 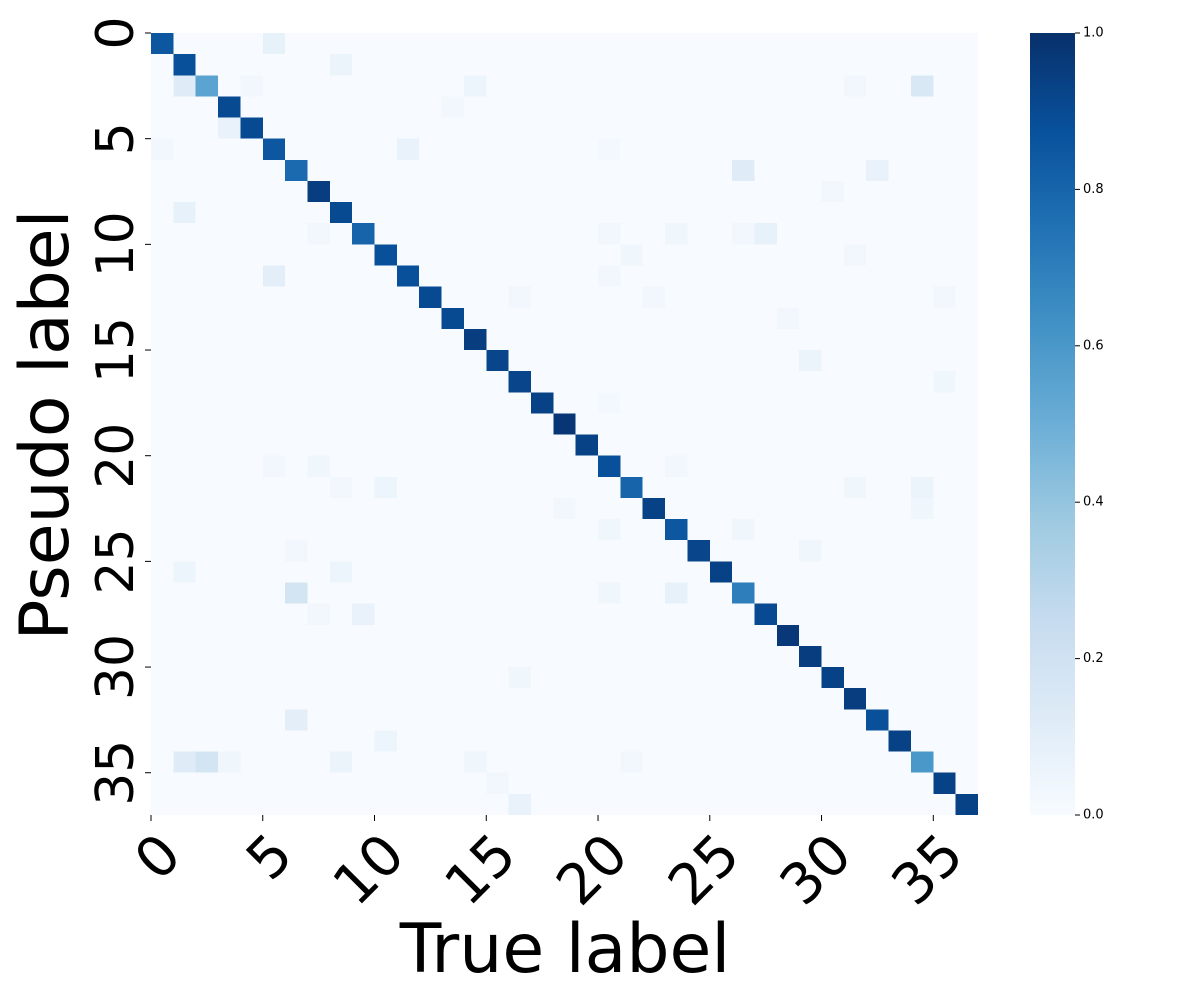 What do you see at coordinates (116, 244) in the screenshot?
I see `y-tick-label: 10` at bounding box center [116, 244].